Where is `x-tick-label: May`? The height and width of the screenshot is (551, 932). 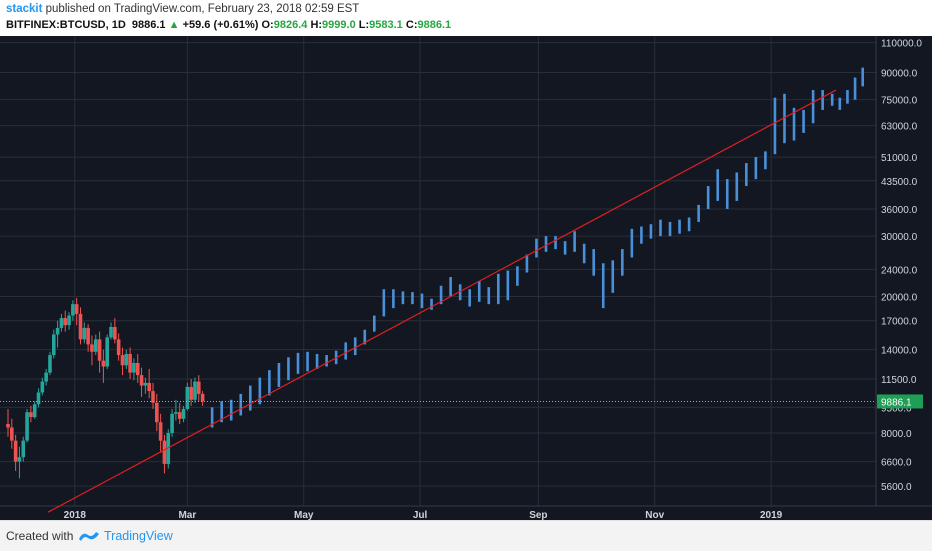 x-tick-label: May is located at coordinates (304, 515).